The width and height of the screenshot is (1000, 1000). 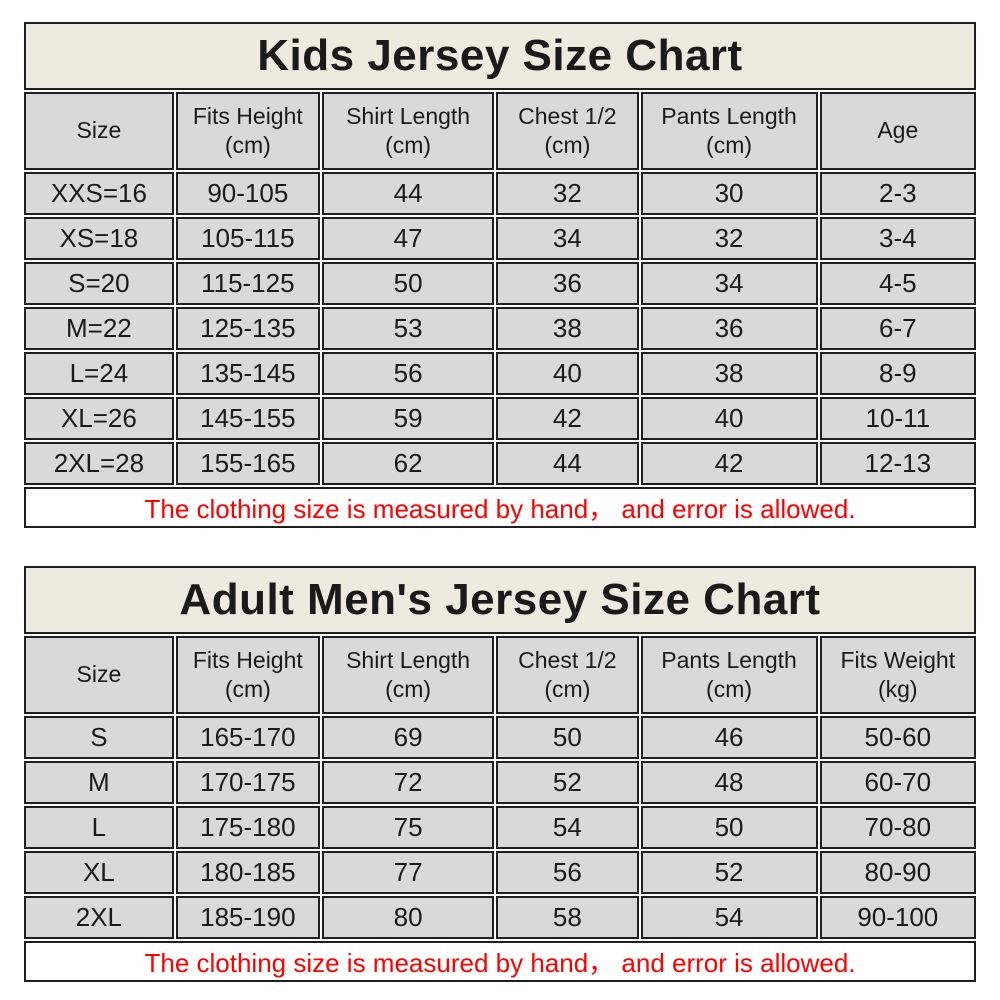 I want to click on table-cell: M, so click(x=99, y=782).